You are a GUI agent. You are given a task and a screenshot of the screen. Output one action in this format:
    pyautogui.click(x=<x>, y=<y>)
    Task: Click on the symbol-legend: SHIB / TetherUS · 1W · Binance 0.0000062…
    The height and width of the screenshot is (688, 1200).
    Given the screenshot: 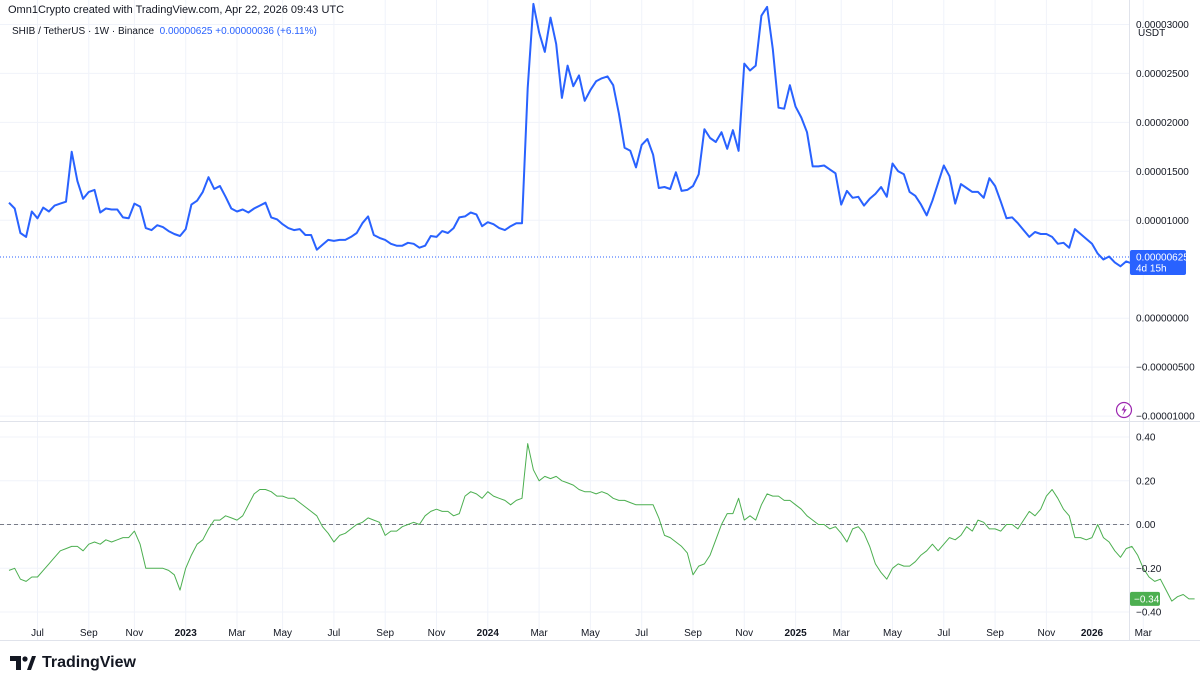 What is the action you would take?
    pyautogui.click(x=164, y=31)
    